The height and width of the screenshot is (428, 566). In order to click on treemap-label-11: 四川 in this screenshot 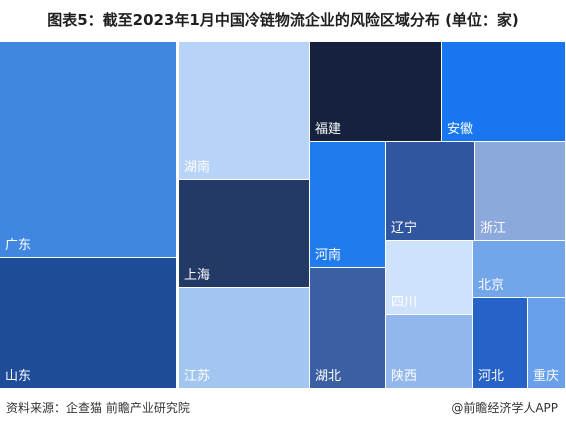, I will do `click(404, 302)`.